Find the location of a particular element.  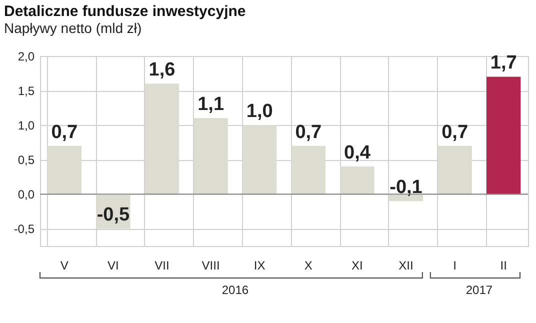

x-tick-label: II is located at coordinates (503, 265).